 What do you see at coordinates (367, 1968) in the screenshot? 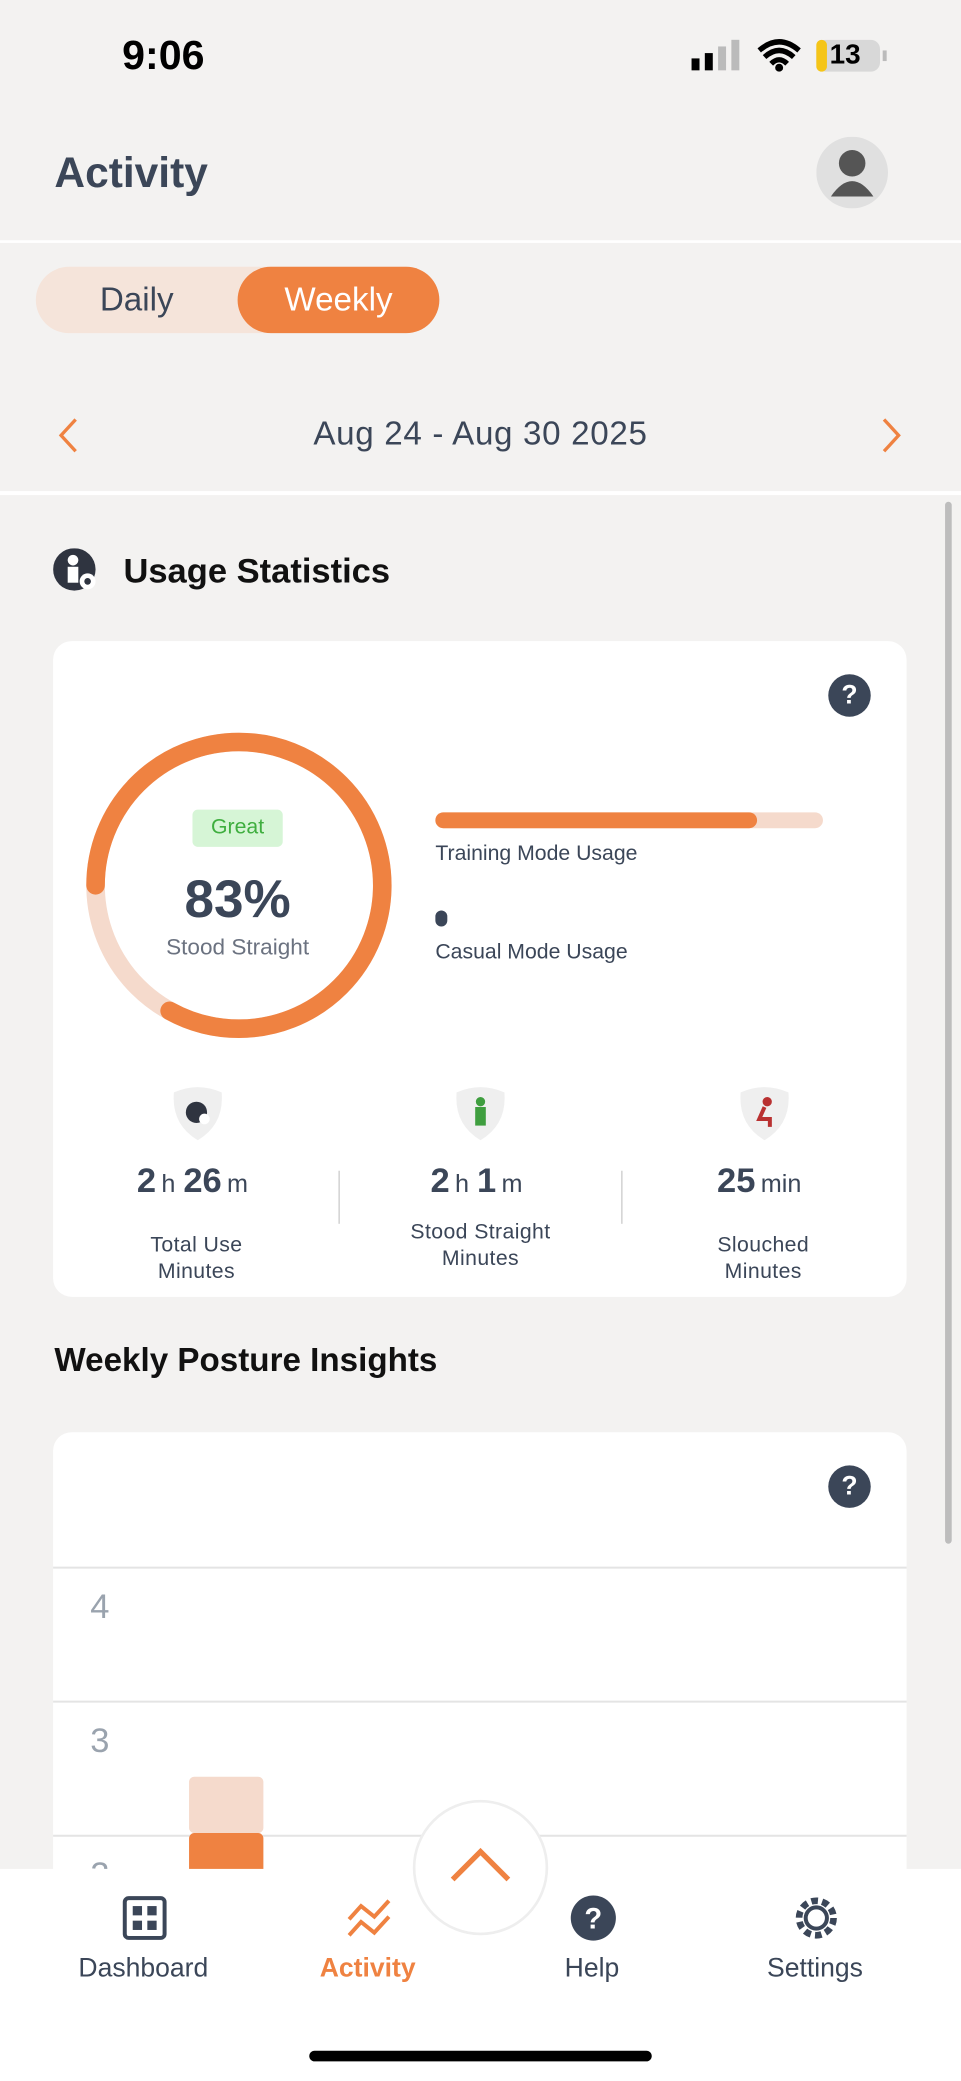
I see `nav-label: Activity` at bounding box center [367, 1968].